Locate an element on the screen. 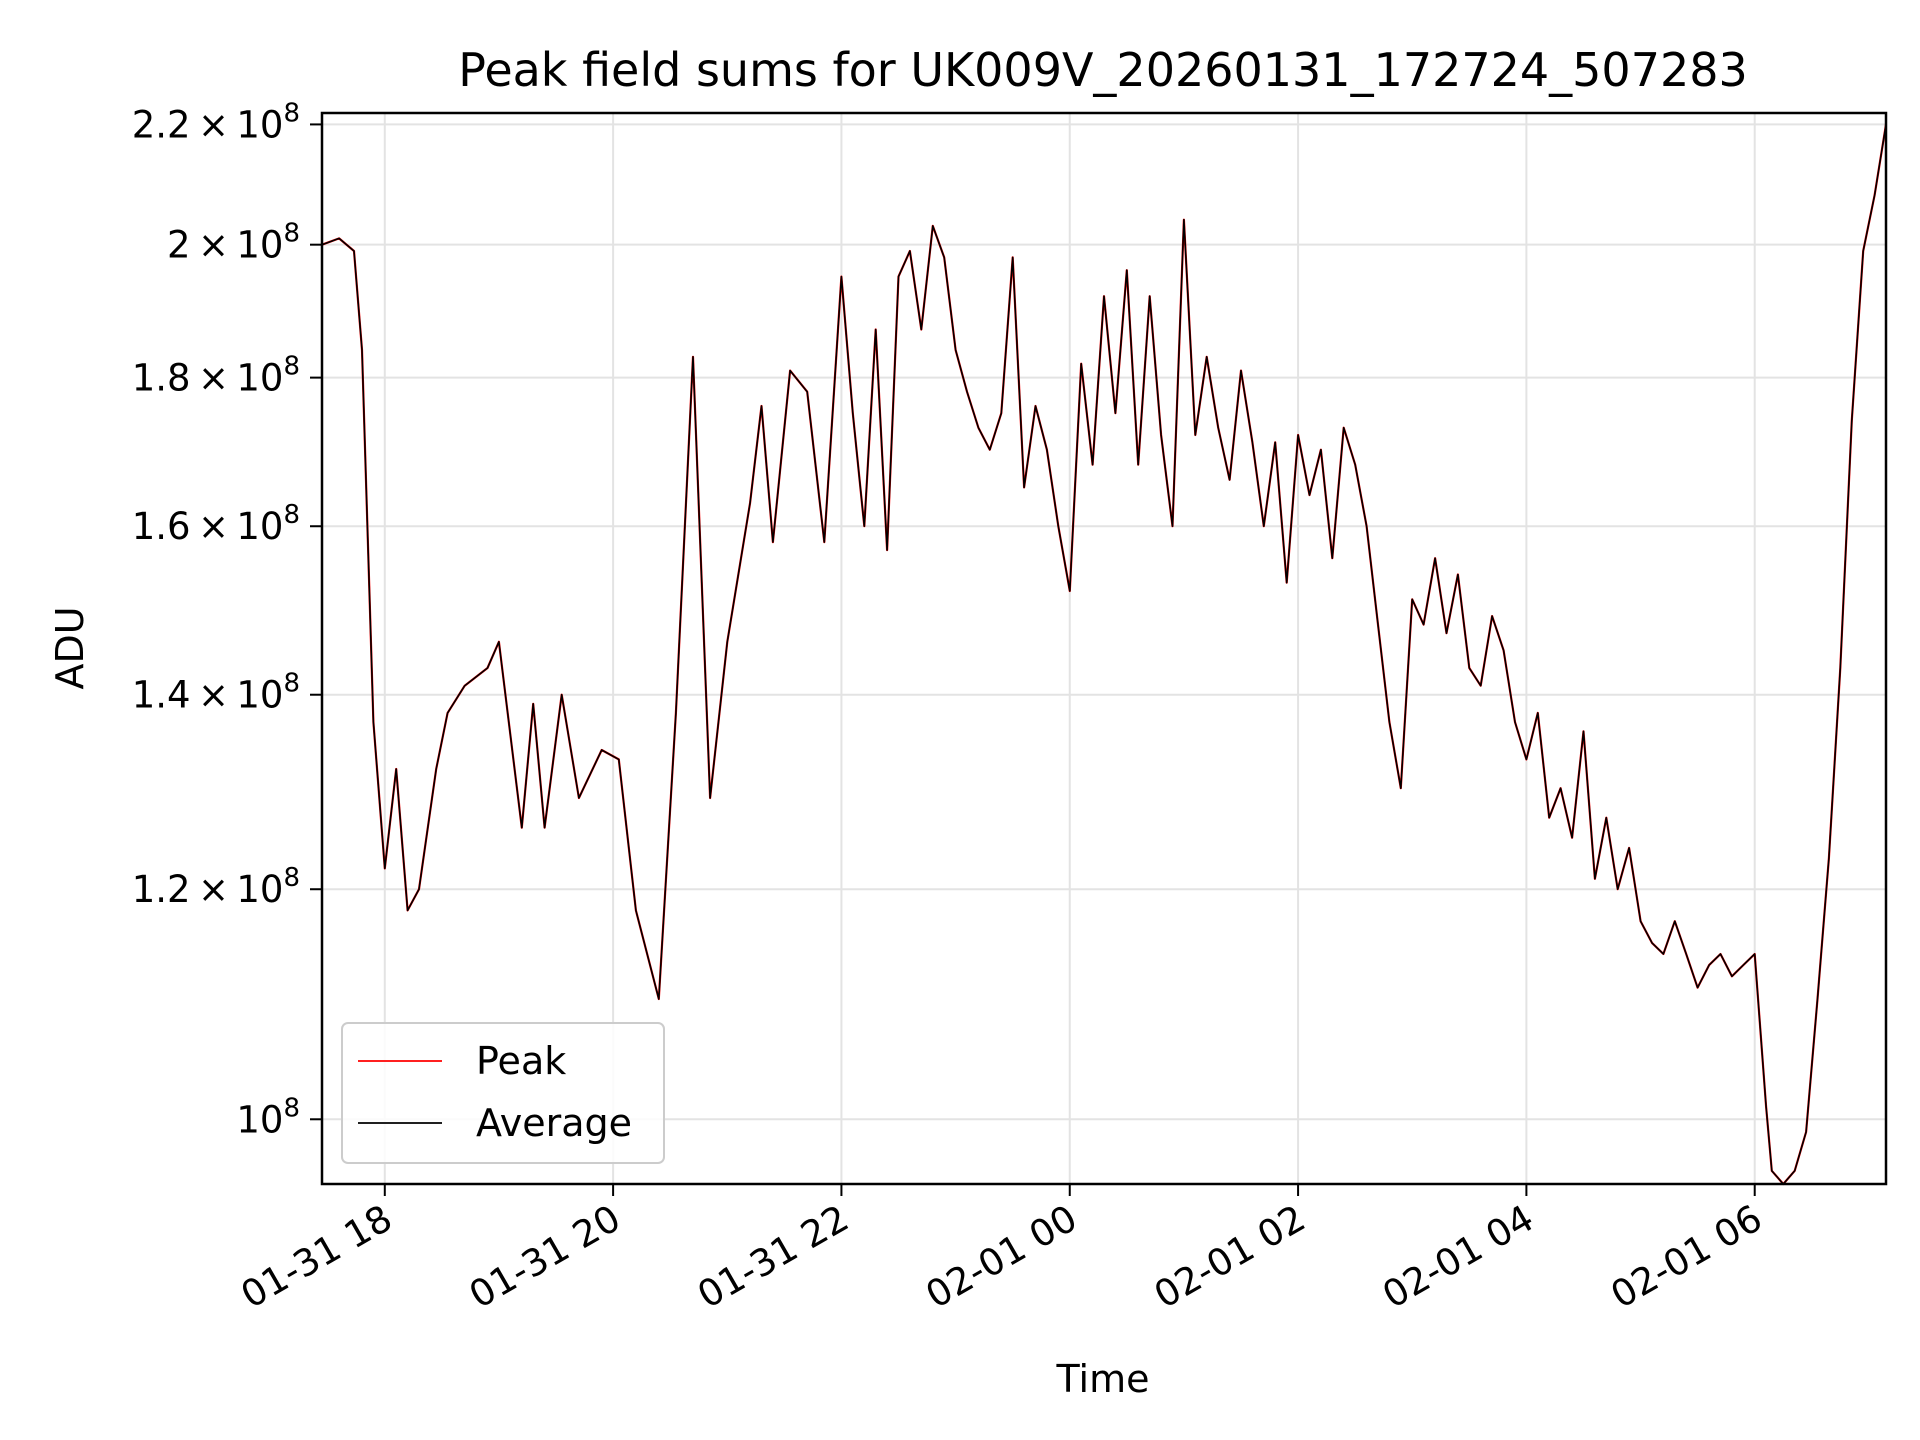  legend-box is located at coordinates (503, 1093).